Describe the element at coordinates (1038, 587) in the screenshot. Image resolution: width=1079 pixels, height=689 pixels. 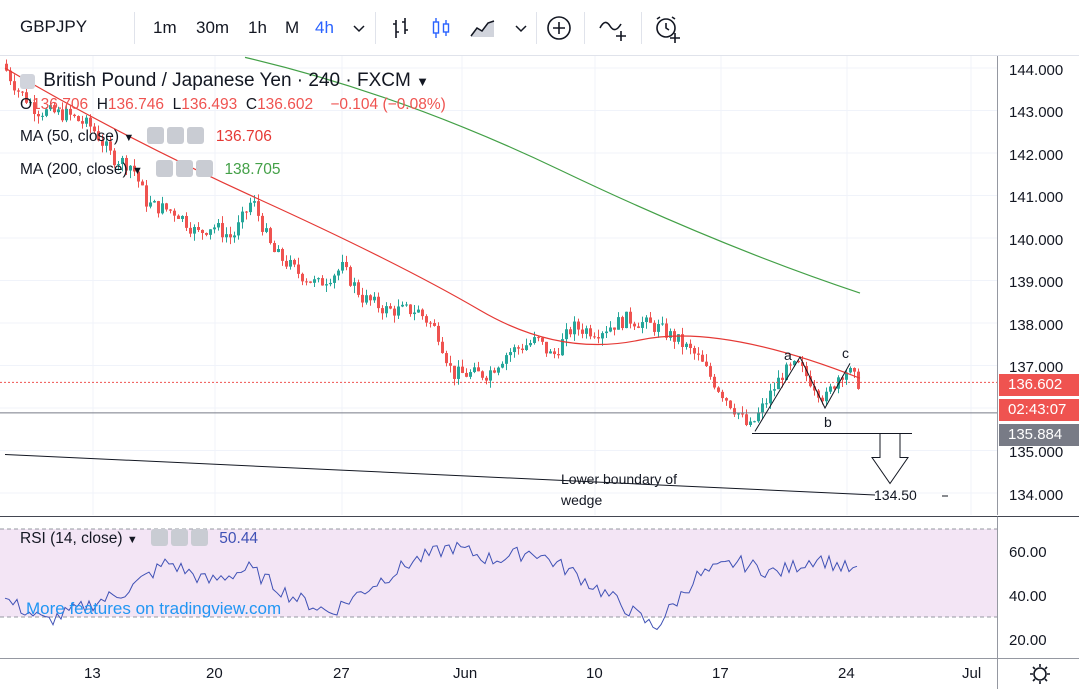
I see `rsi-axis: 60.00 40.00 20.00` at that location.